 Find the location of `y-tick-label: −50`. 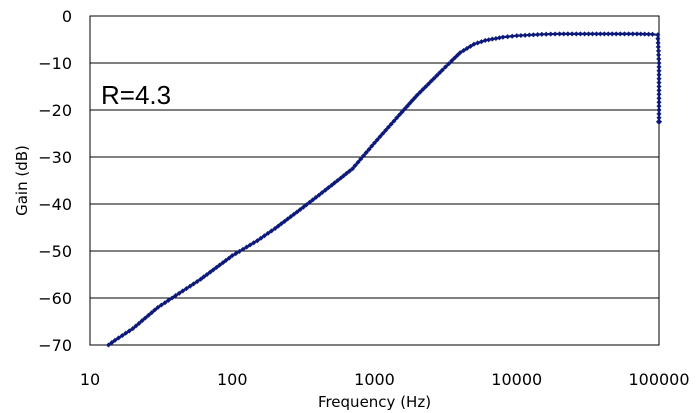

y-tick-label: −50 is located at coordinates (55, 251).